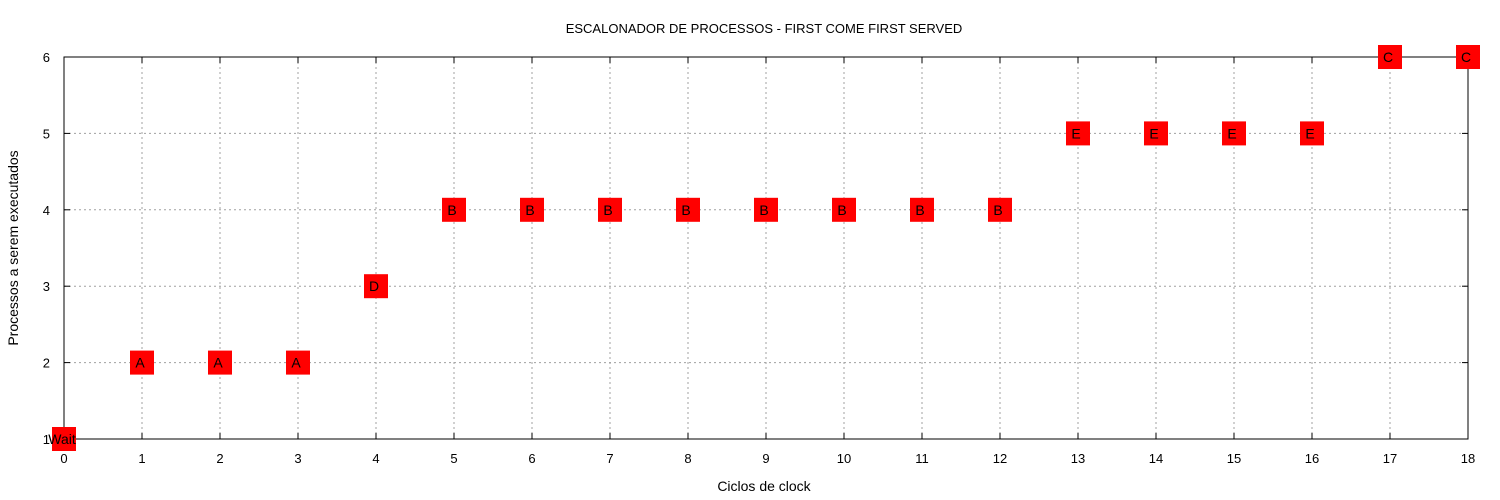 This screenshot has width=1500, height=500. What do you see at coordinates (922, 458) in the screenshot?
I see `x-tick-label: 11` at bounding box center [922, 458].